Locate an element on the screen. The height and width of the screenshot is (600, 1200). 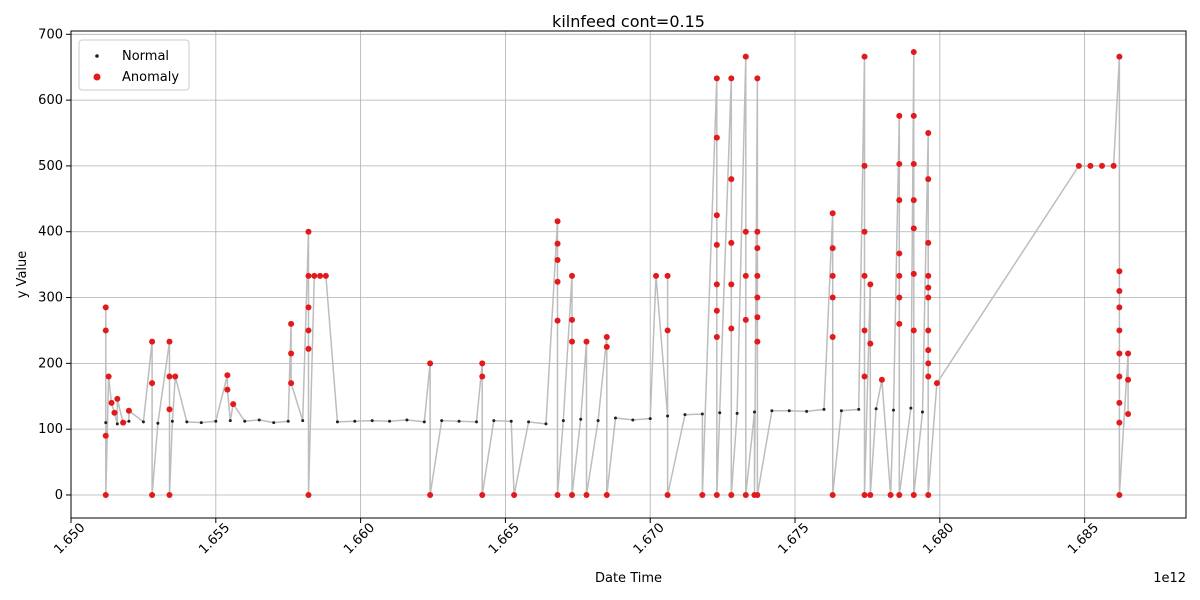
y-tick-label: 600 is located at coordinates (50, 100).